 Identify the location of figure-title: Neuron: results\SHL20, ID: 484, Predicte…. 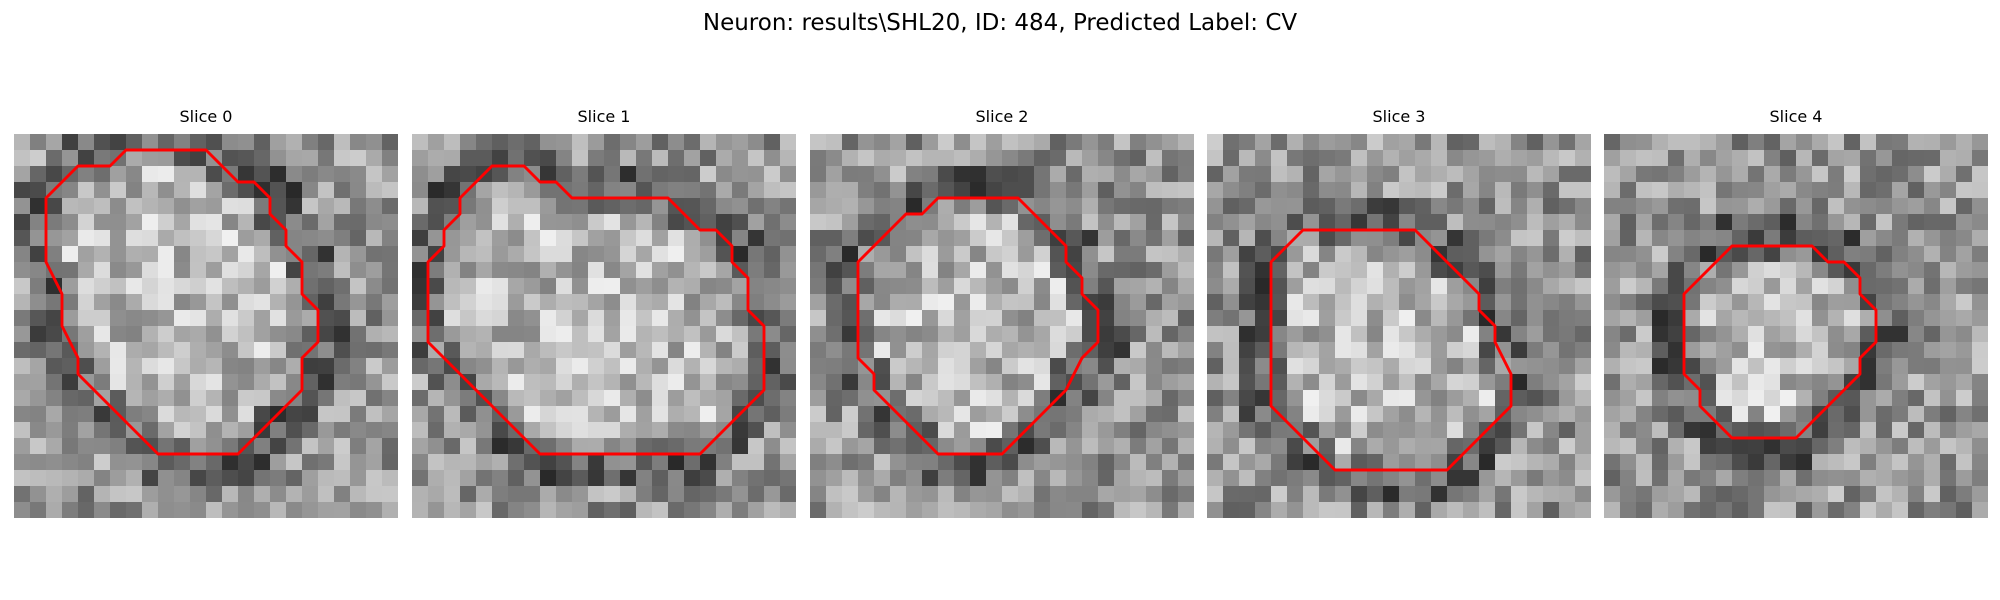
(1000, 23).